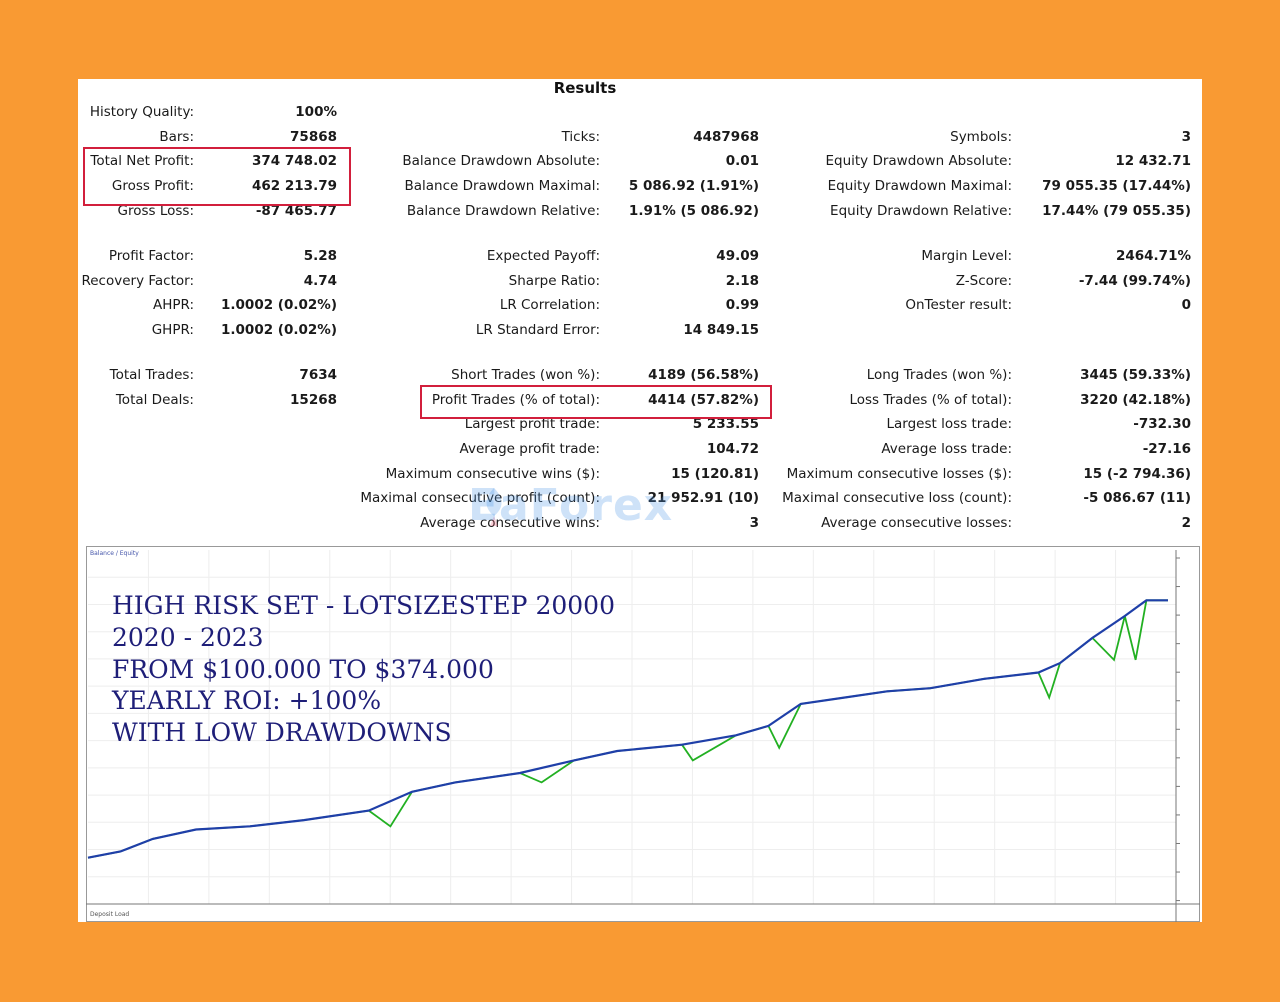 Image resolution: width=1280 pixels, height=1002 pixels. What do you see at coordinates (172, 330) in the screenshot?
I see `stat-label: GHPR:` at bounding box center [172, 330].